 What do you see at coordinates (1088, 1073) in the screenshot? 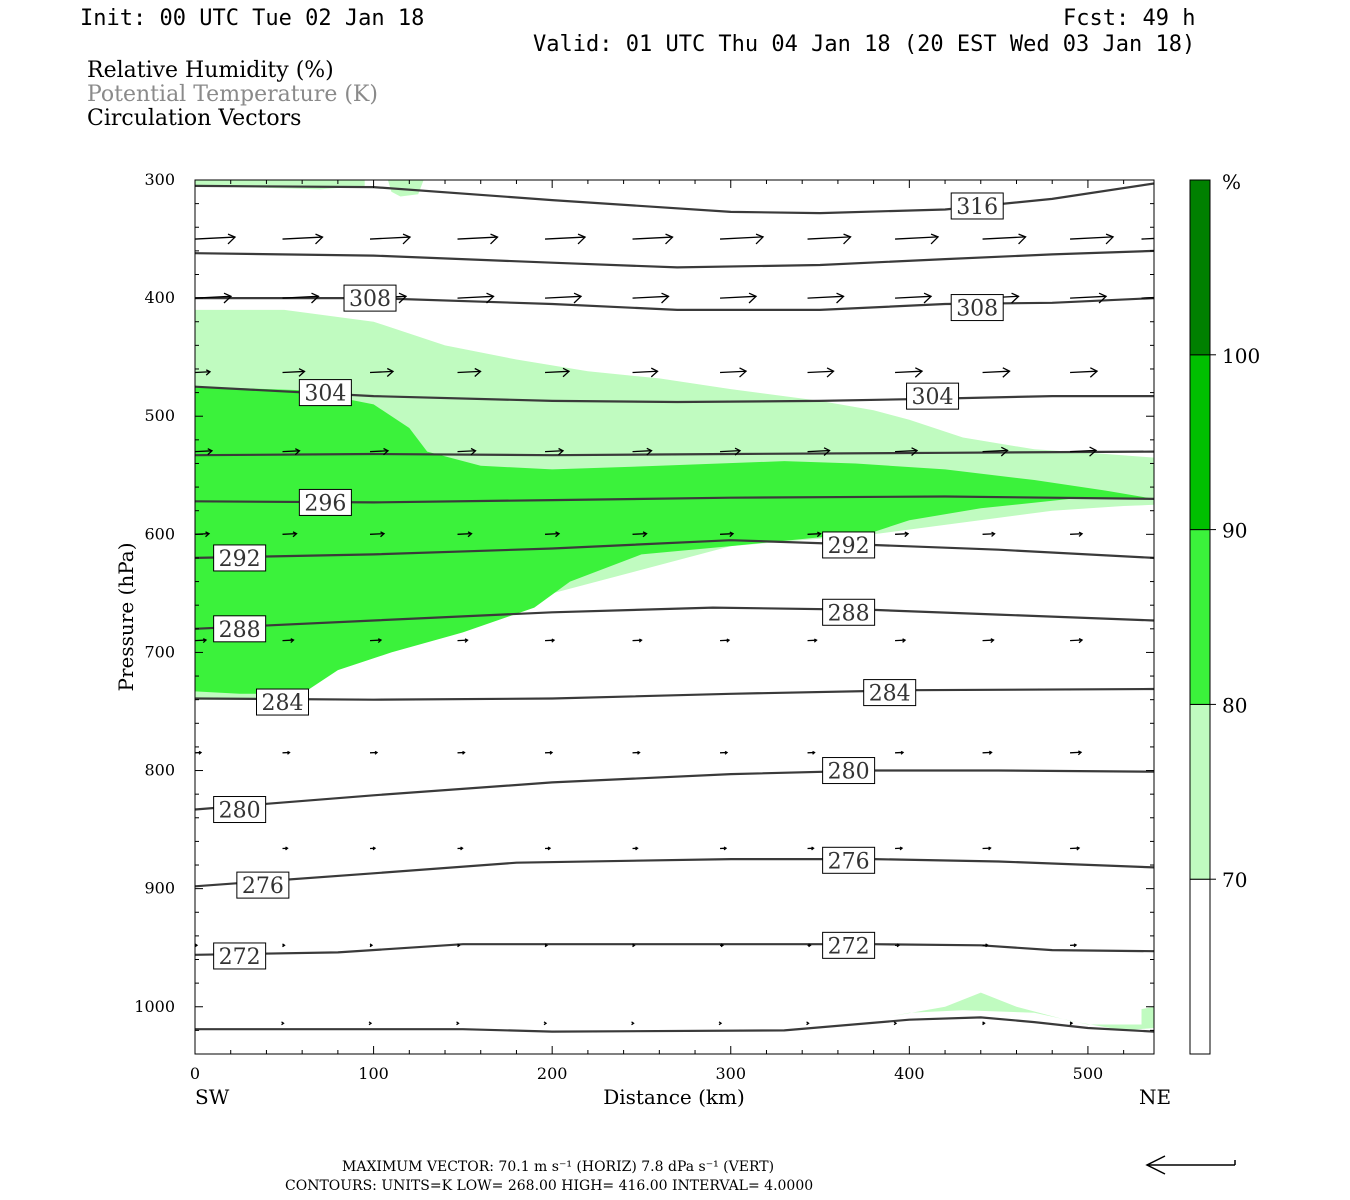
I see `x-tick-label: 500` at bounding box center [1088, 1073].